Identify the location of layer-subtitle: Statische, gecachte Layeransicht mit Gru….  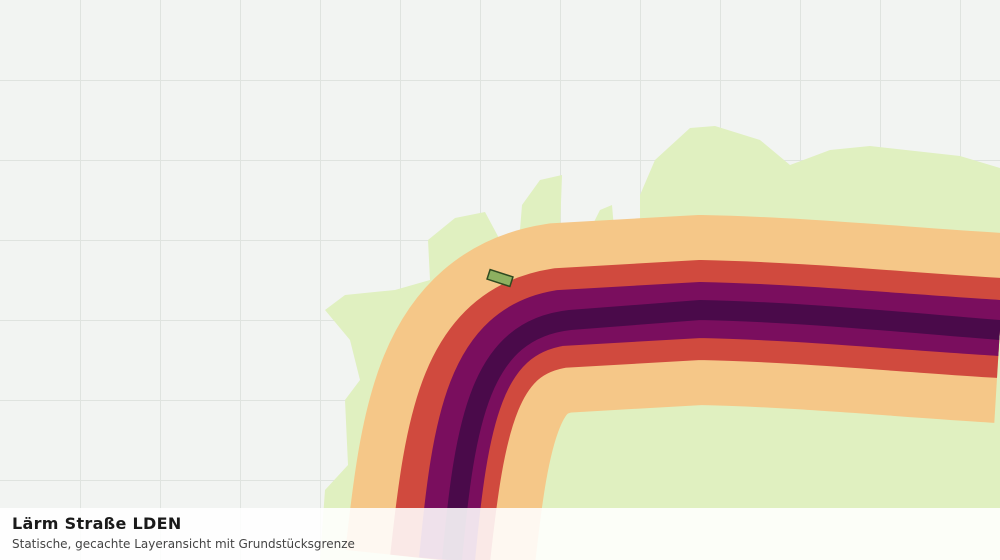
(183, 544).